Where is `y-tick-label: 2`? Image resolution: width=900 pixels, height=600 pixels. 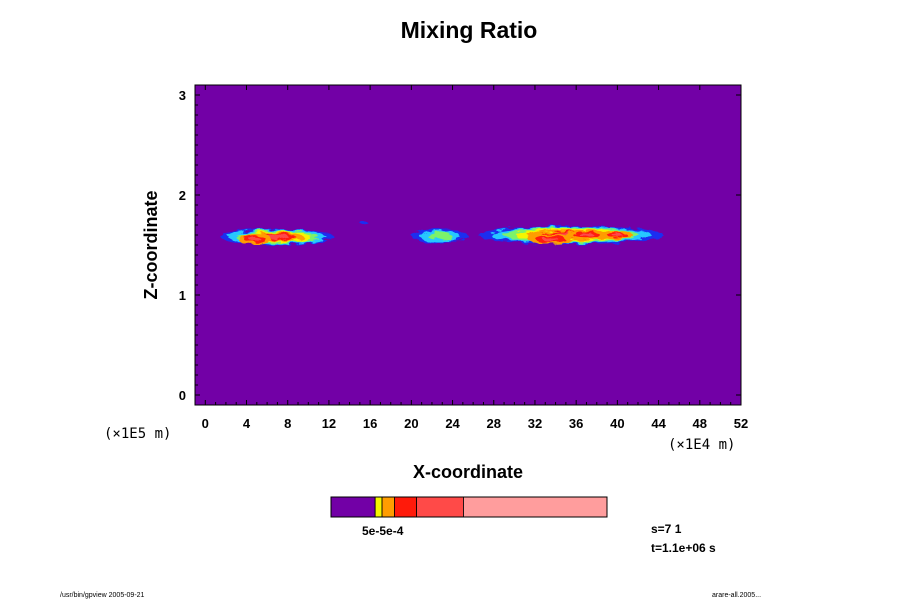 y-tick-label: 2 is located at coordinates (182, 195).